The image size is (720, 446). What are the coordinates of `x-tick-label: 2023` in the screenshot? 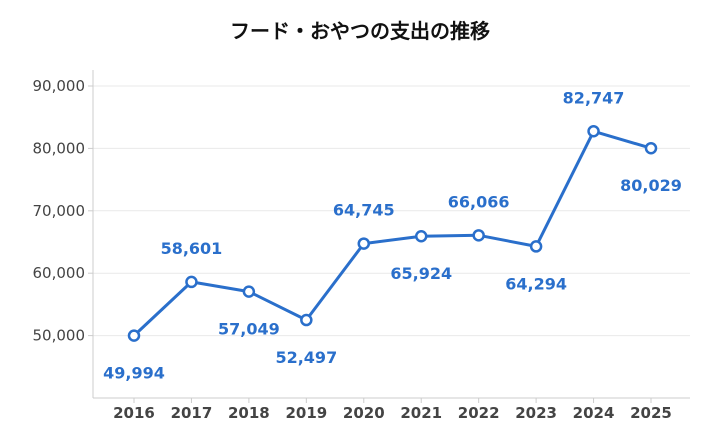 It's located at (536, 413).